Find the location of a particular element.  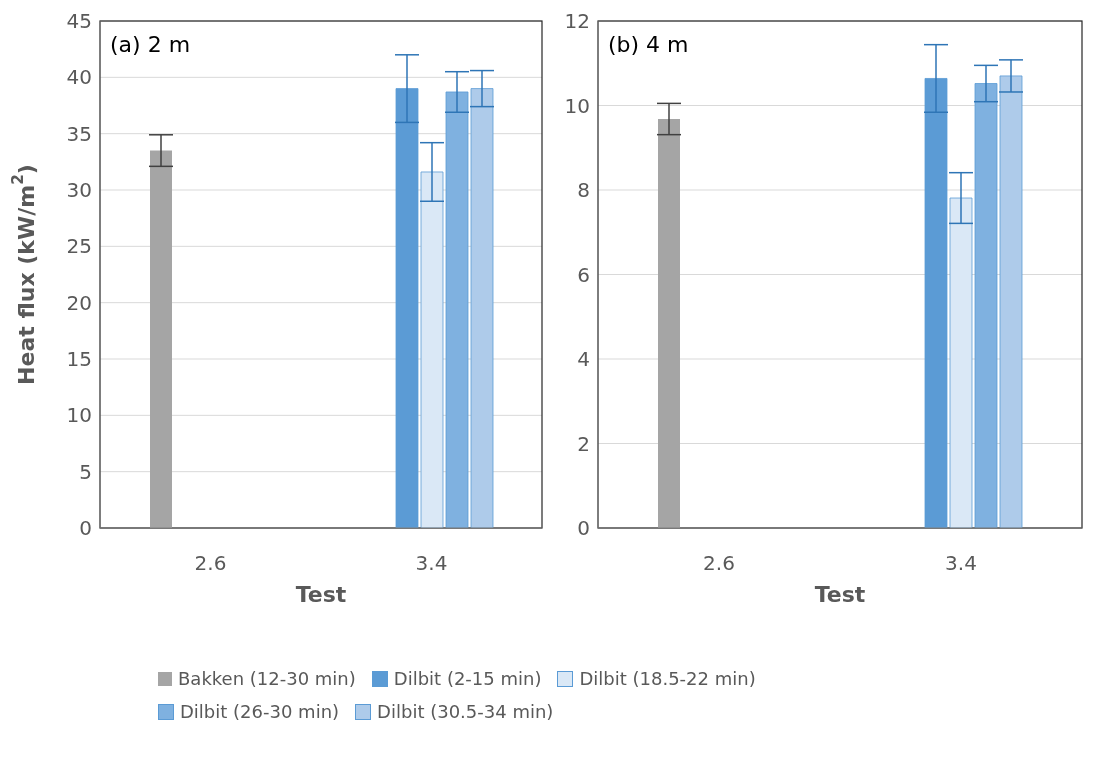

y-tick-label: 8 is located at coordinates (583, 190).